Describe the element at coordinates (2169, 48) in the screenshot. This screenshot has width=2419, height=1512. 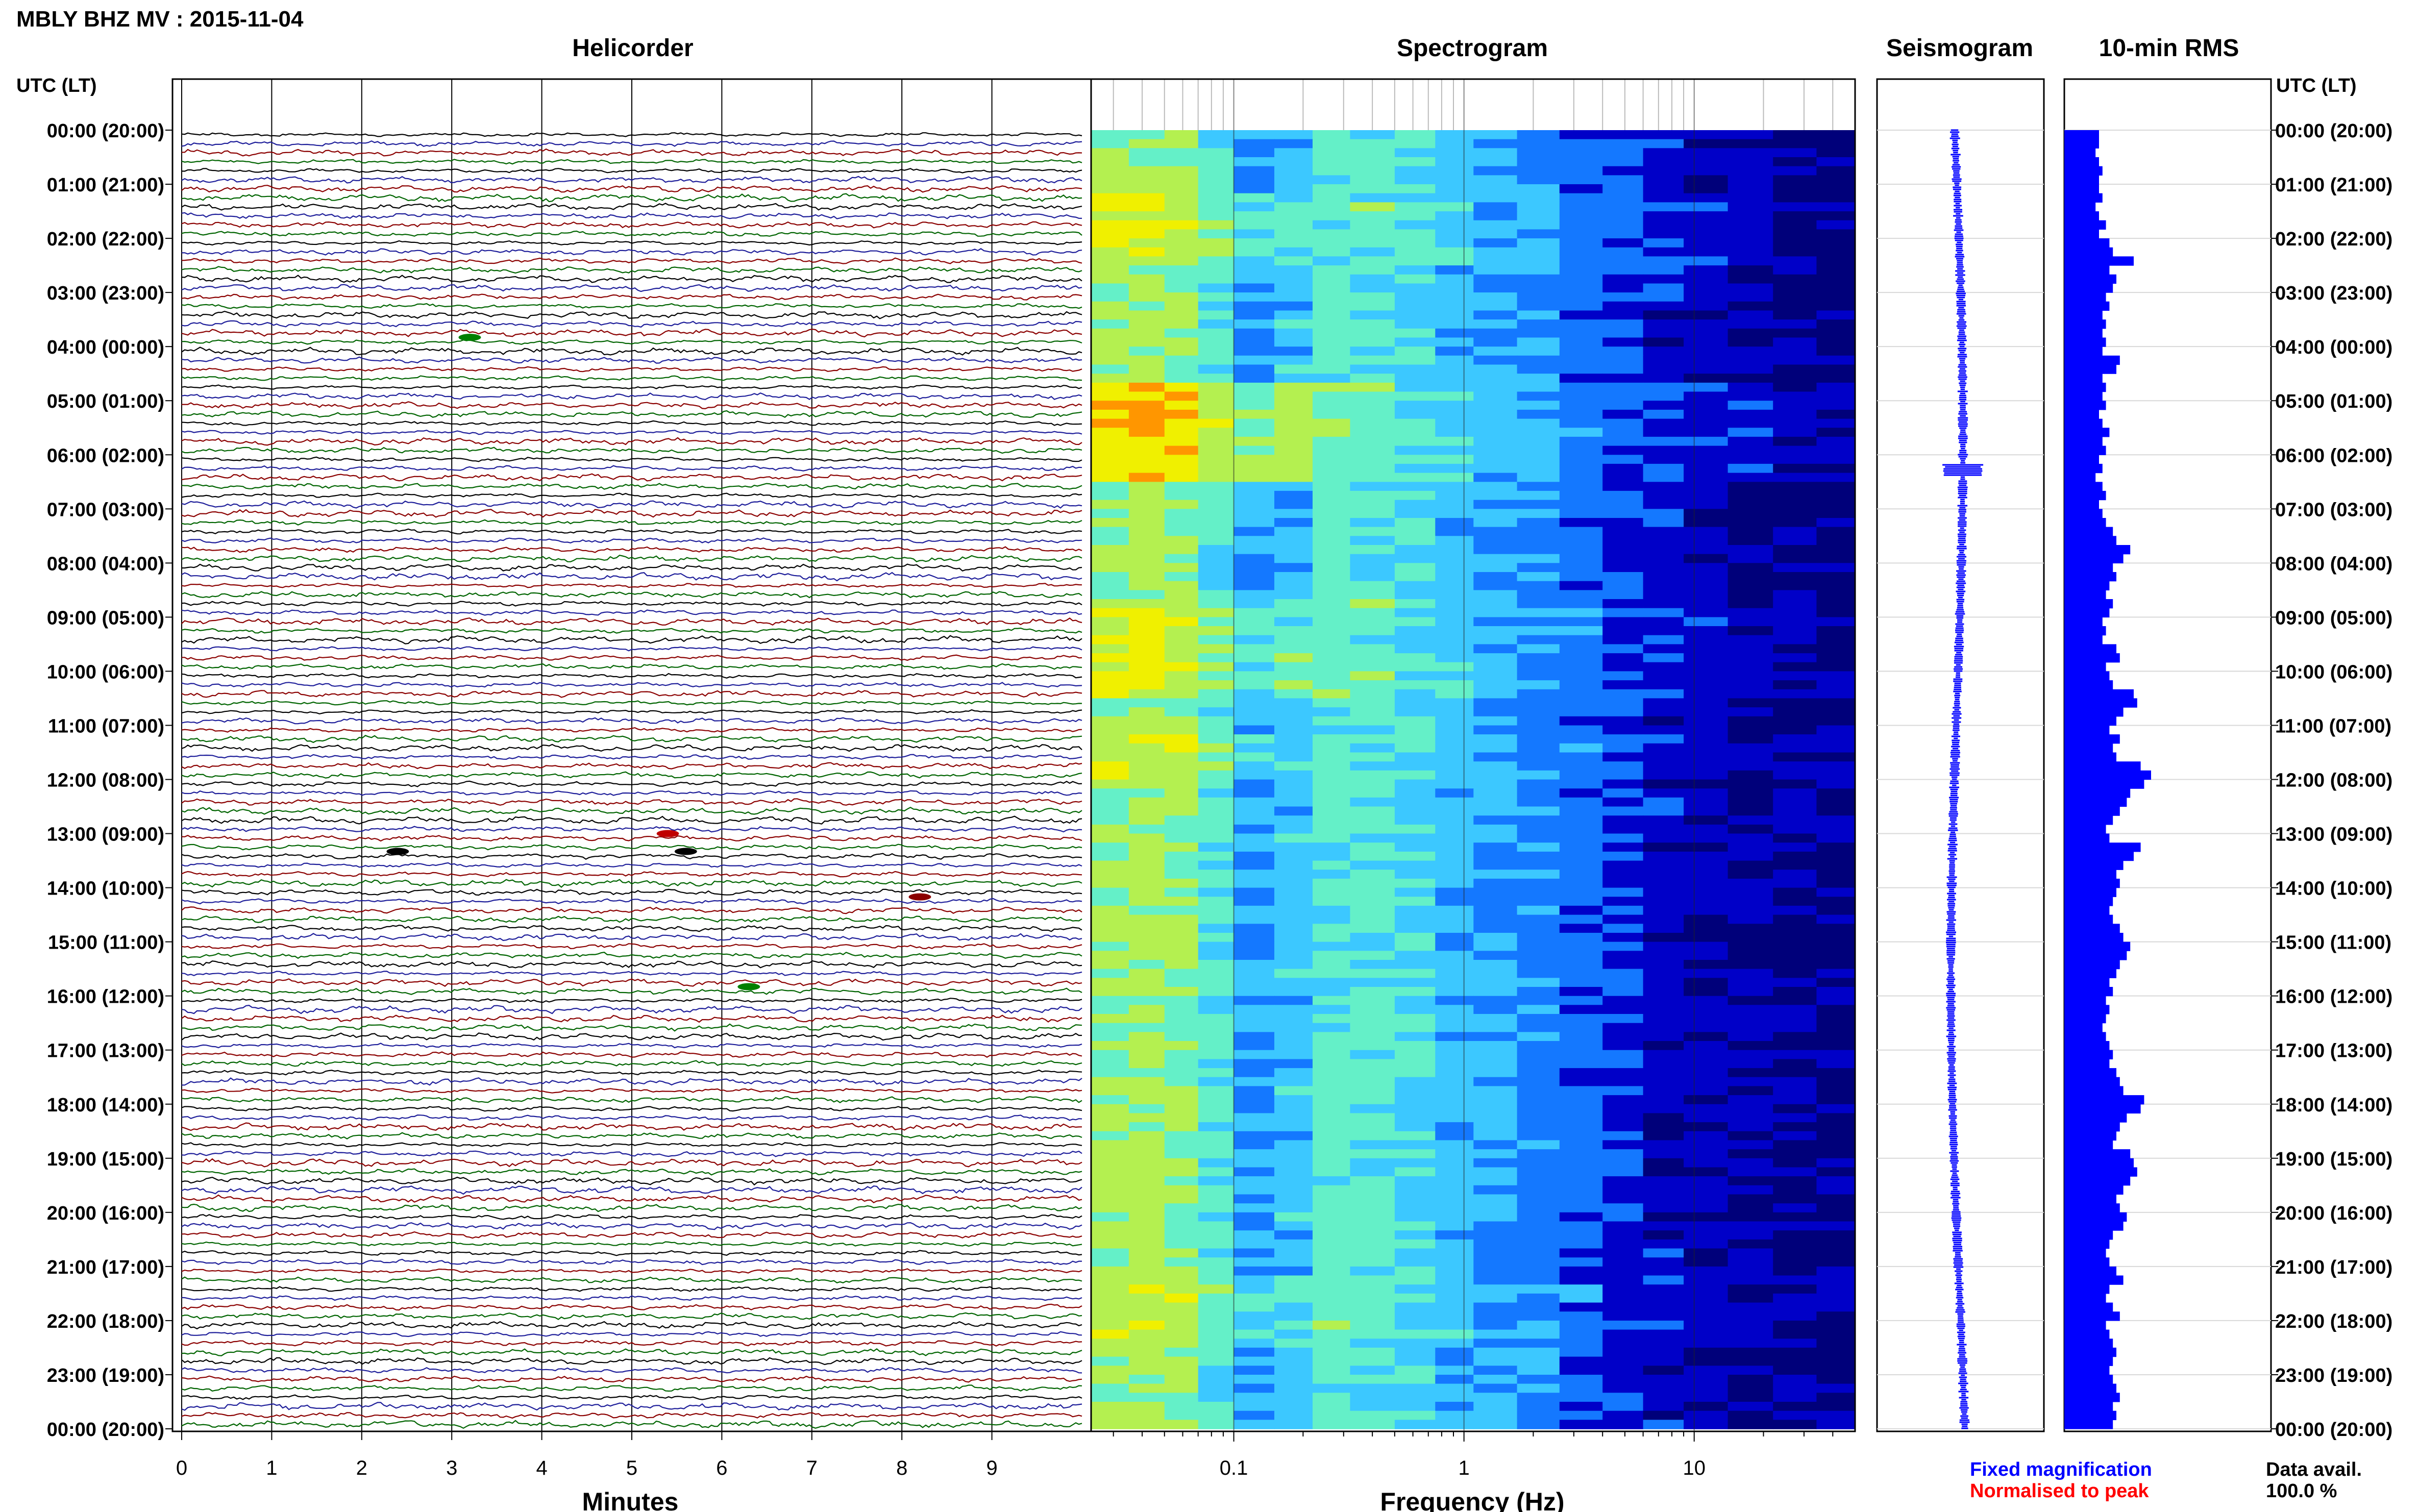
I see `rms-title: 10-min RMS` at that location.